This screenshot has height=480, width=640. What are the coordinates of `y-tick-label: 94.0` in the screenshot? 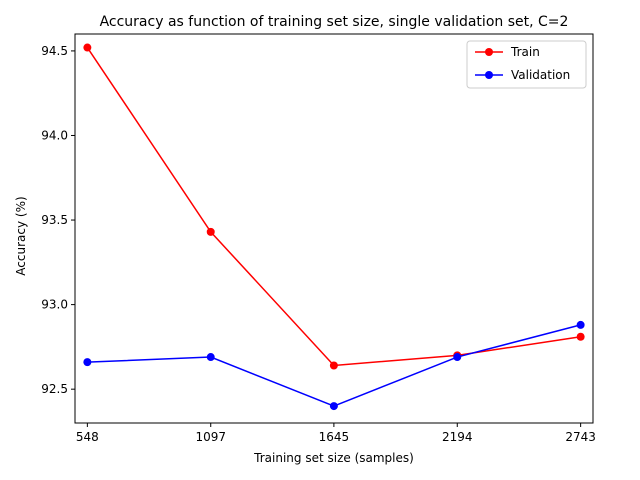 It's located at (54, 135).